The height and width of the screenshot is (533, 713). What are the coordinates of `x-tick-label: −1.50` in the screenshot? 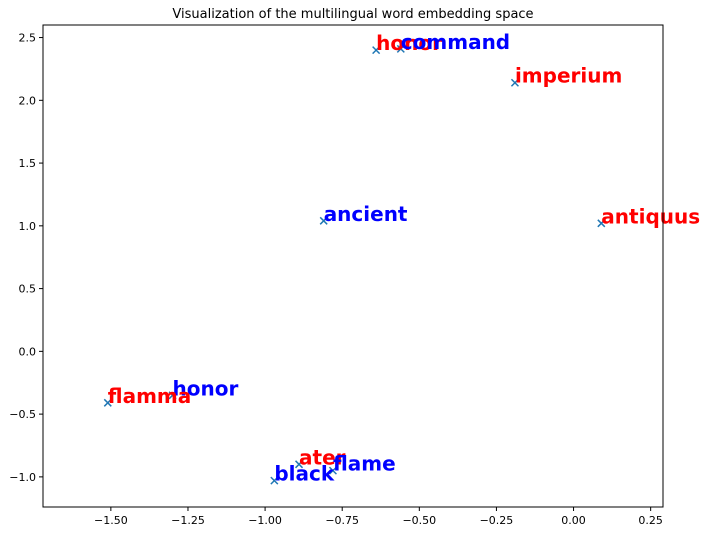 It's located at (111, 520).